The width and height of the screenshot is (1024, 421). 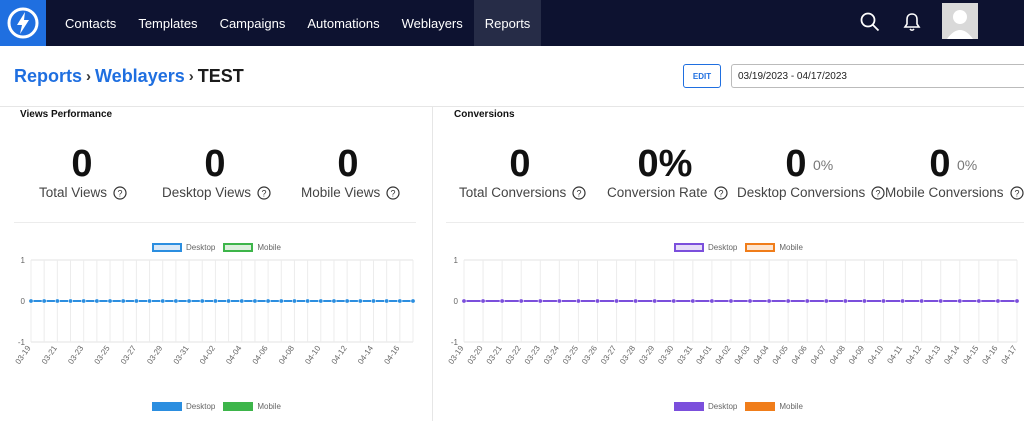 I want to click on x-tick-label: 04-09, so click(x=856, y=355).